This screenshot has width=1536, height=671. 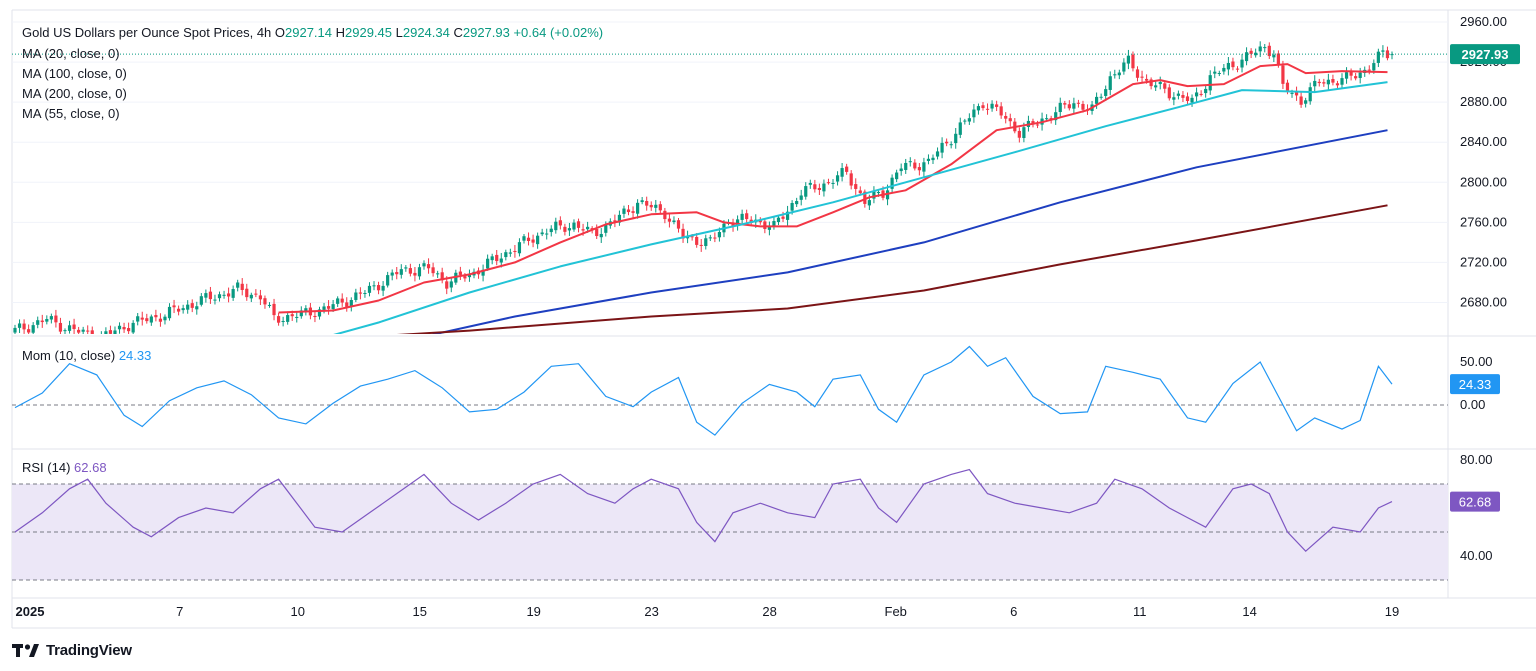 What do you see at coordinates (298, 611) in the screenshot?
I see `time-tick-label: 10` at bounding box center [298, 611].